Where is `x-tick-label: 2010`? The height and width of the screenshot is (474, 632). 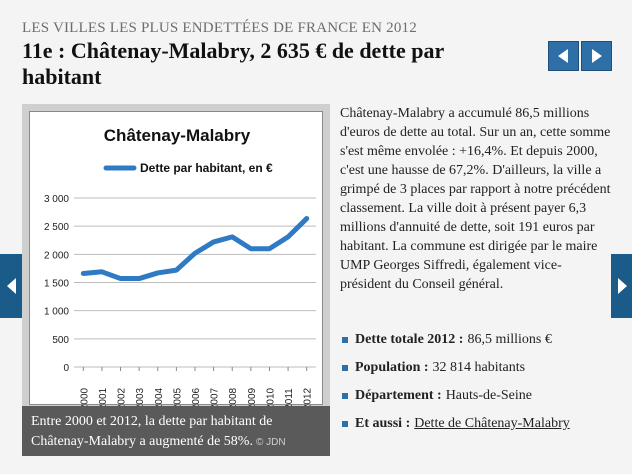
x-tick-label: 2010 is located at coordinates (270, 396).